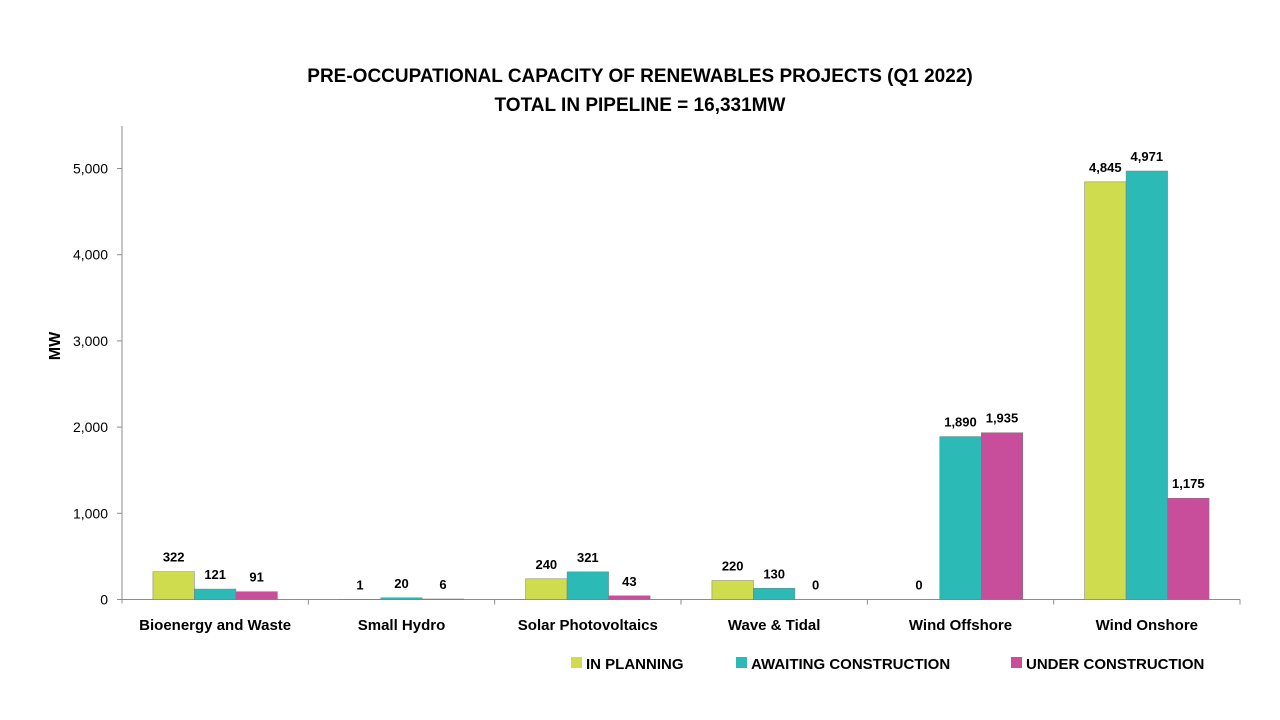  I want to click on y-tick-label: 2,000, so click(90, 427).